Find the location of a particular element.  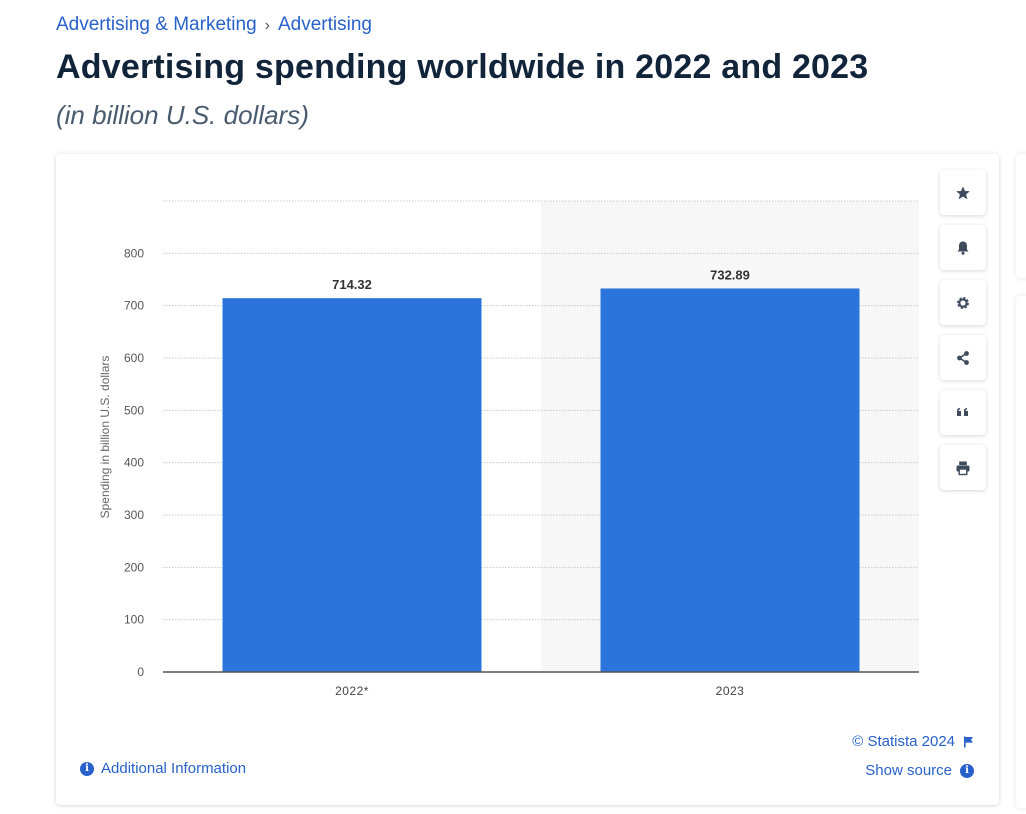

page-subtitle: (in billion U.S. dollars) is located at coordinates (182, 115).